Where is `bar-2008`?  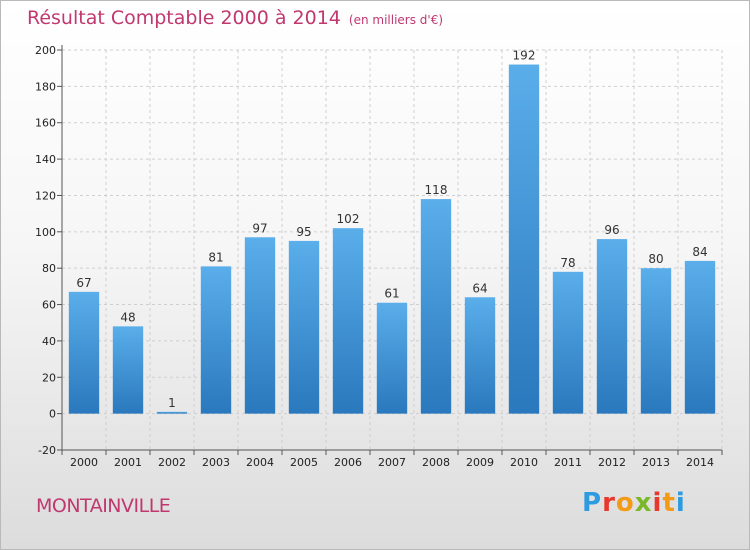
bar-2008 is located at coordinates (436, 306).